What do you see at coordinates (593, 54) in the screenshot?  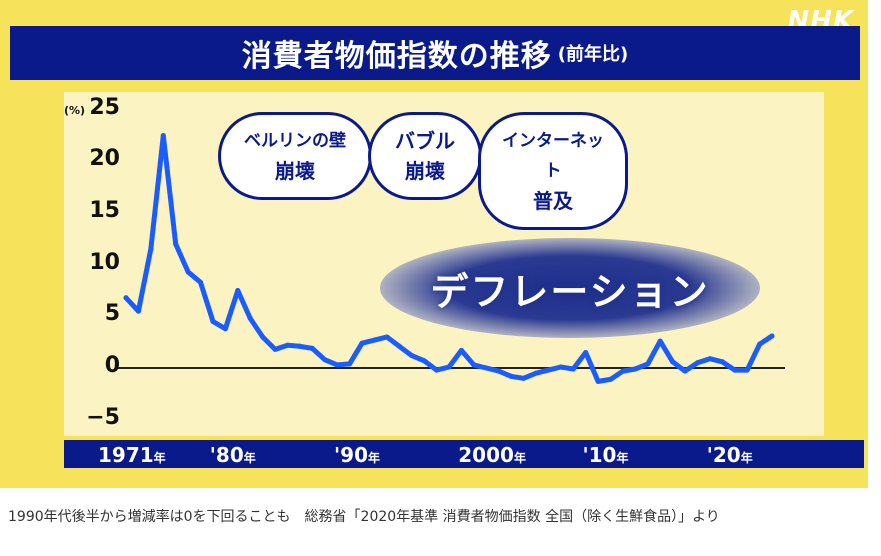 I see `chart-subtitle: (前年比)` at bounding box center [593, 54].